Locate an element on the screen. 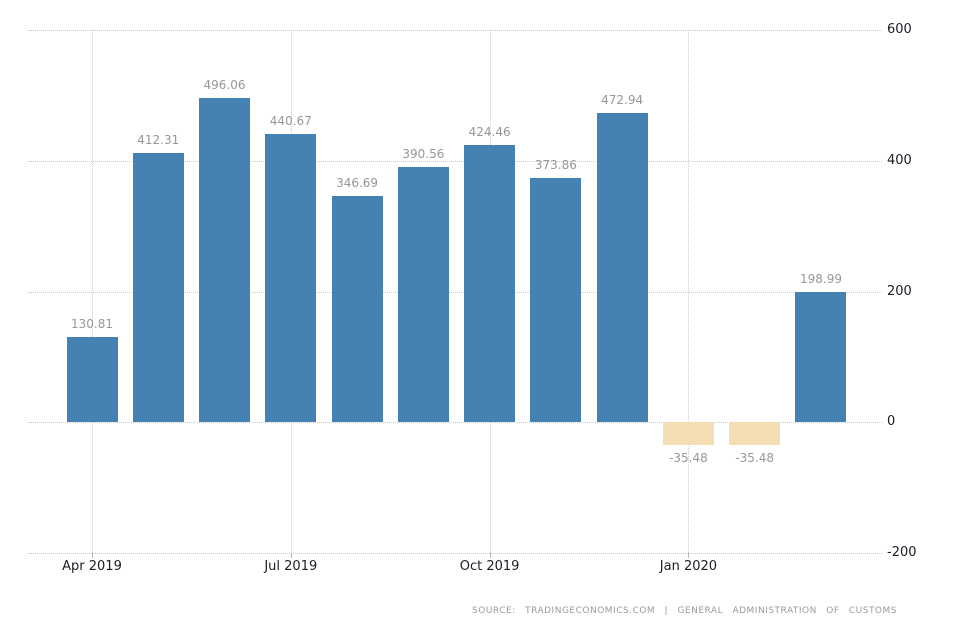 The image size is (954, 636). bar-value-label: 130.81 is located at coordinates (92, 323).